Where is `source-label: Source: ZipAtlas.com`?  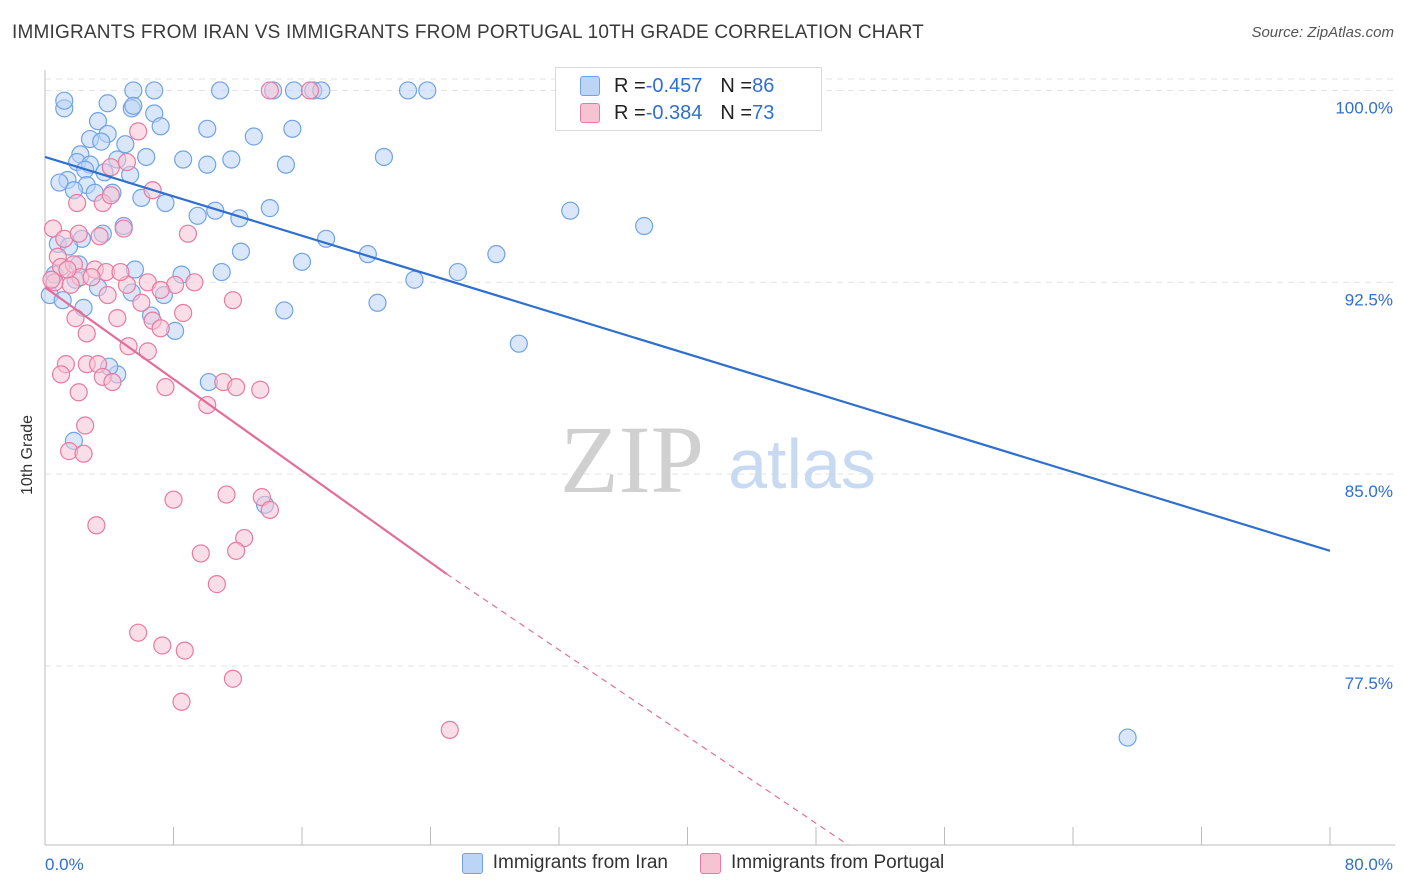 source-label: Source: ZipAtlas.com is located at coordinates (1322, 32).